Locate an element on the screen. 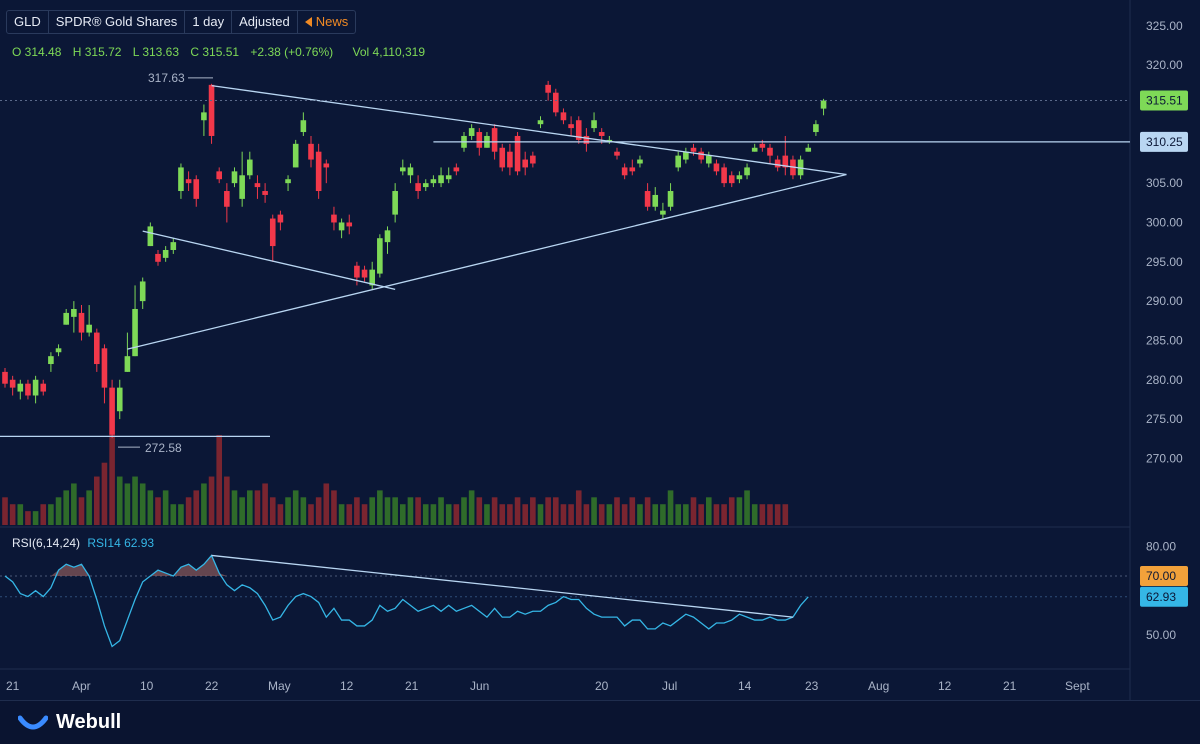 This screenshot has height=744, width=1200. footer-bar: Webull is located at coordinates (600, 722).